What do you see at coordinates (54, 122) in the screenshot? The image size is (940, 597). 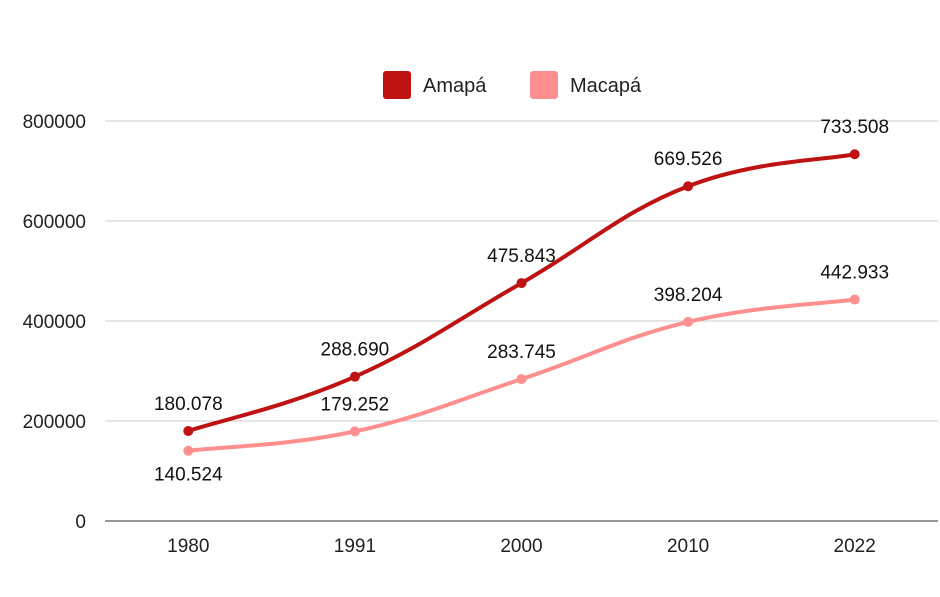 I see `y-tick-label: 800000` at bounding box center [54, 122].